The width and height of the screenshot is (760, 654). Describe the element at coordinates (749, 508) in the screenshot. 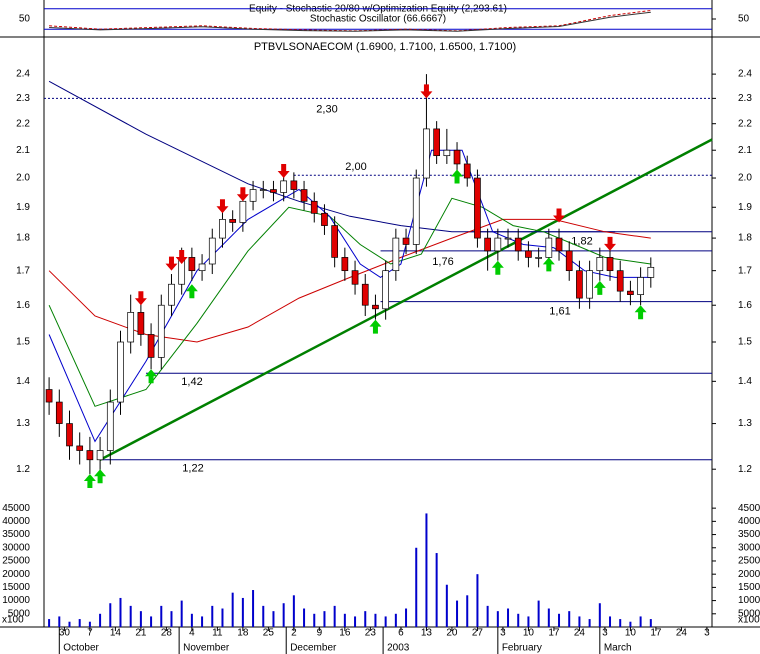

I see `y-tick-label: 45000` at that location.